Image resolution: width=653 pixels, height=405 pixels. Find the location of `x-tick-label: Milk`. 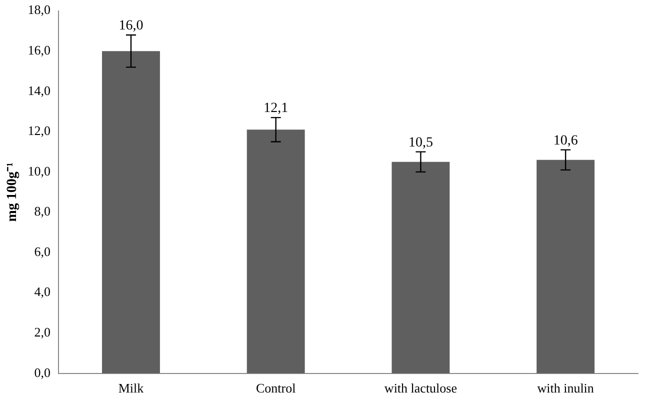

x-tick-label: Milk is located at coordinates (131, 388).